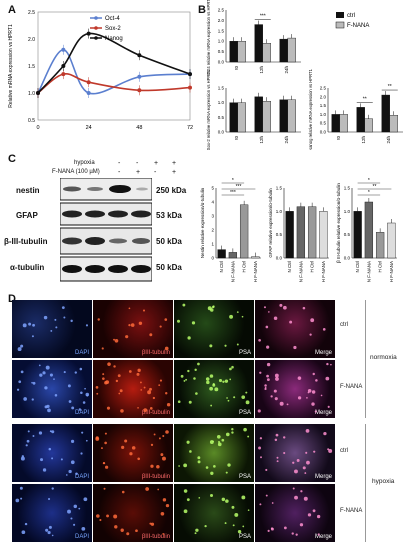 The height and width of the screenshot is (550, 406). What do you see at coordinates (279, 258) in the screenshot?
I see `y-tick-label: 0.0` at bounding box center [279, 258].